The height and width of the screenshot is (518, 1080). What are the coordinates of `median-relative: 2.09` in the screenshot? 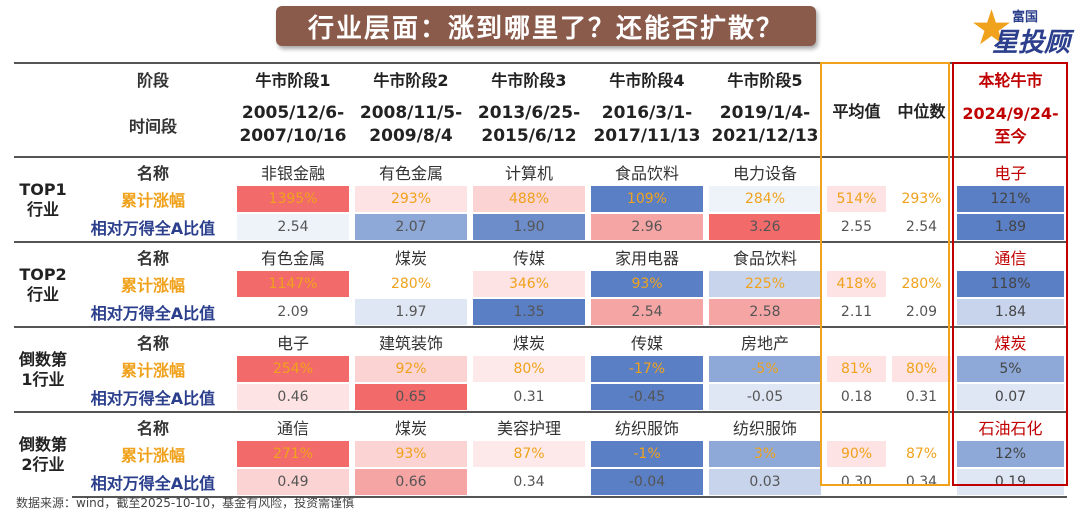 It's located at (921, 312).